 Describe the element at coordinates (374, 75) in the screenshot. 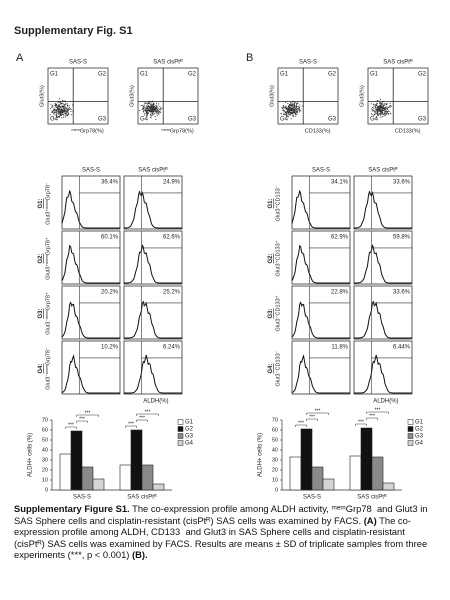

I see `quadrant-label: G1` at that location.